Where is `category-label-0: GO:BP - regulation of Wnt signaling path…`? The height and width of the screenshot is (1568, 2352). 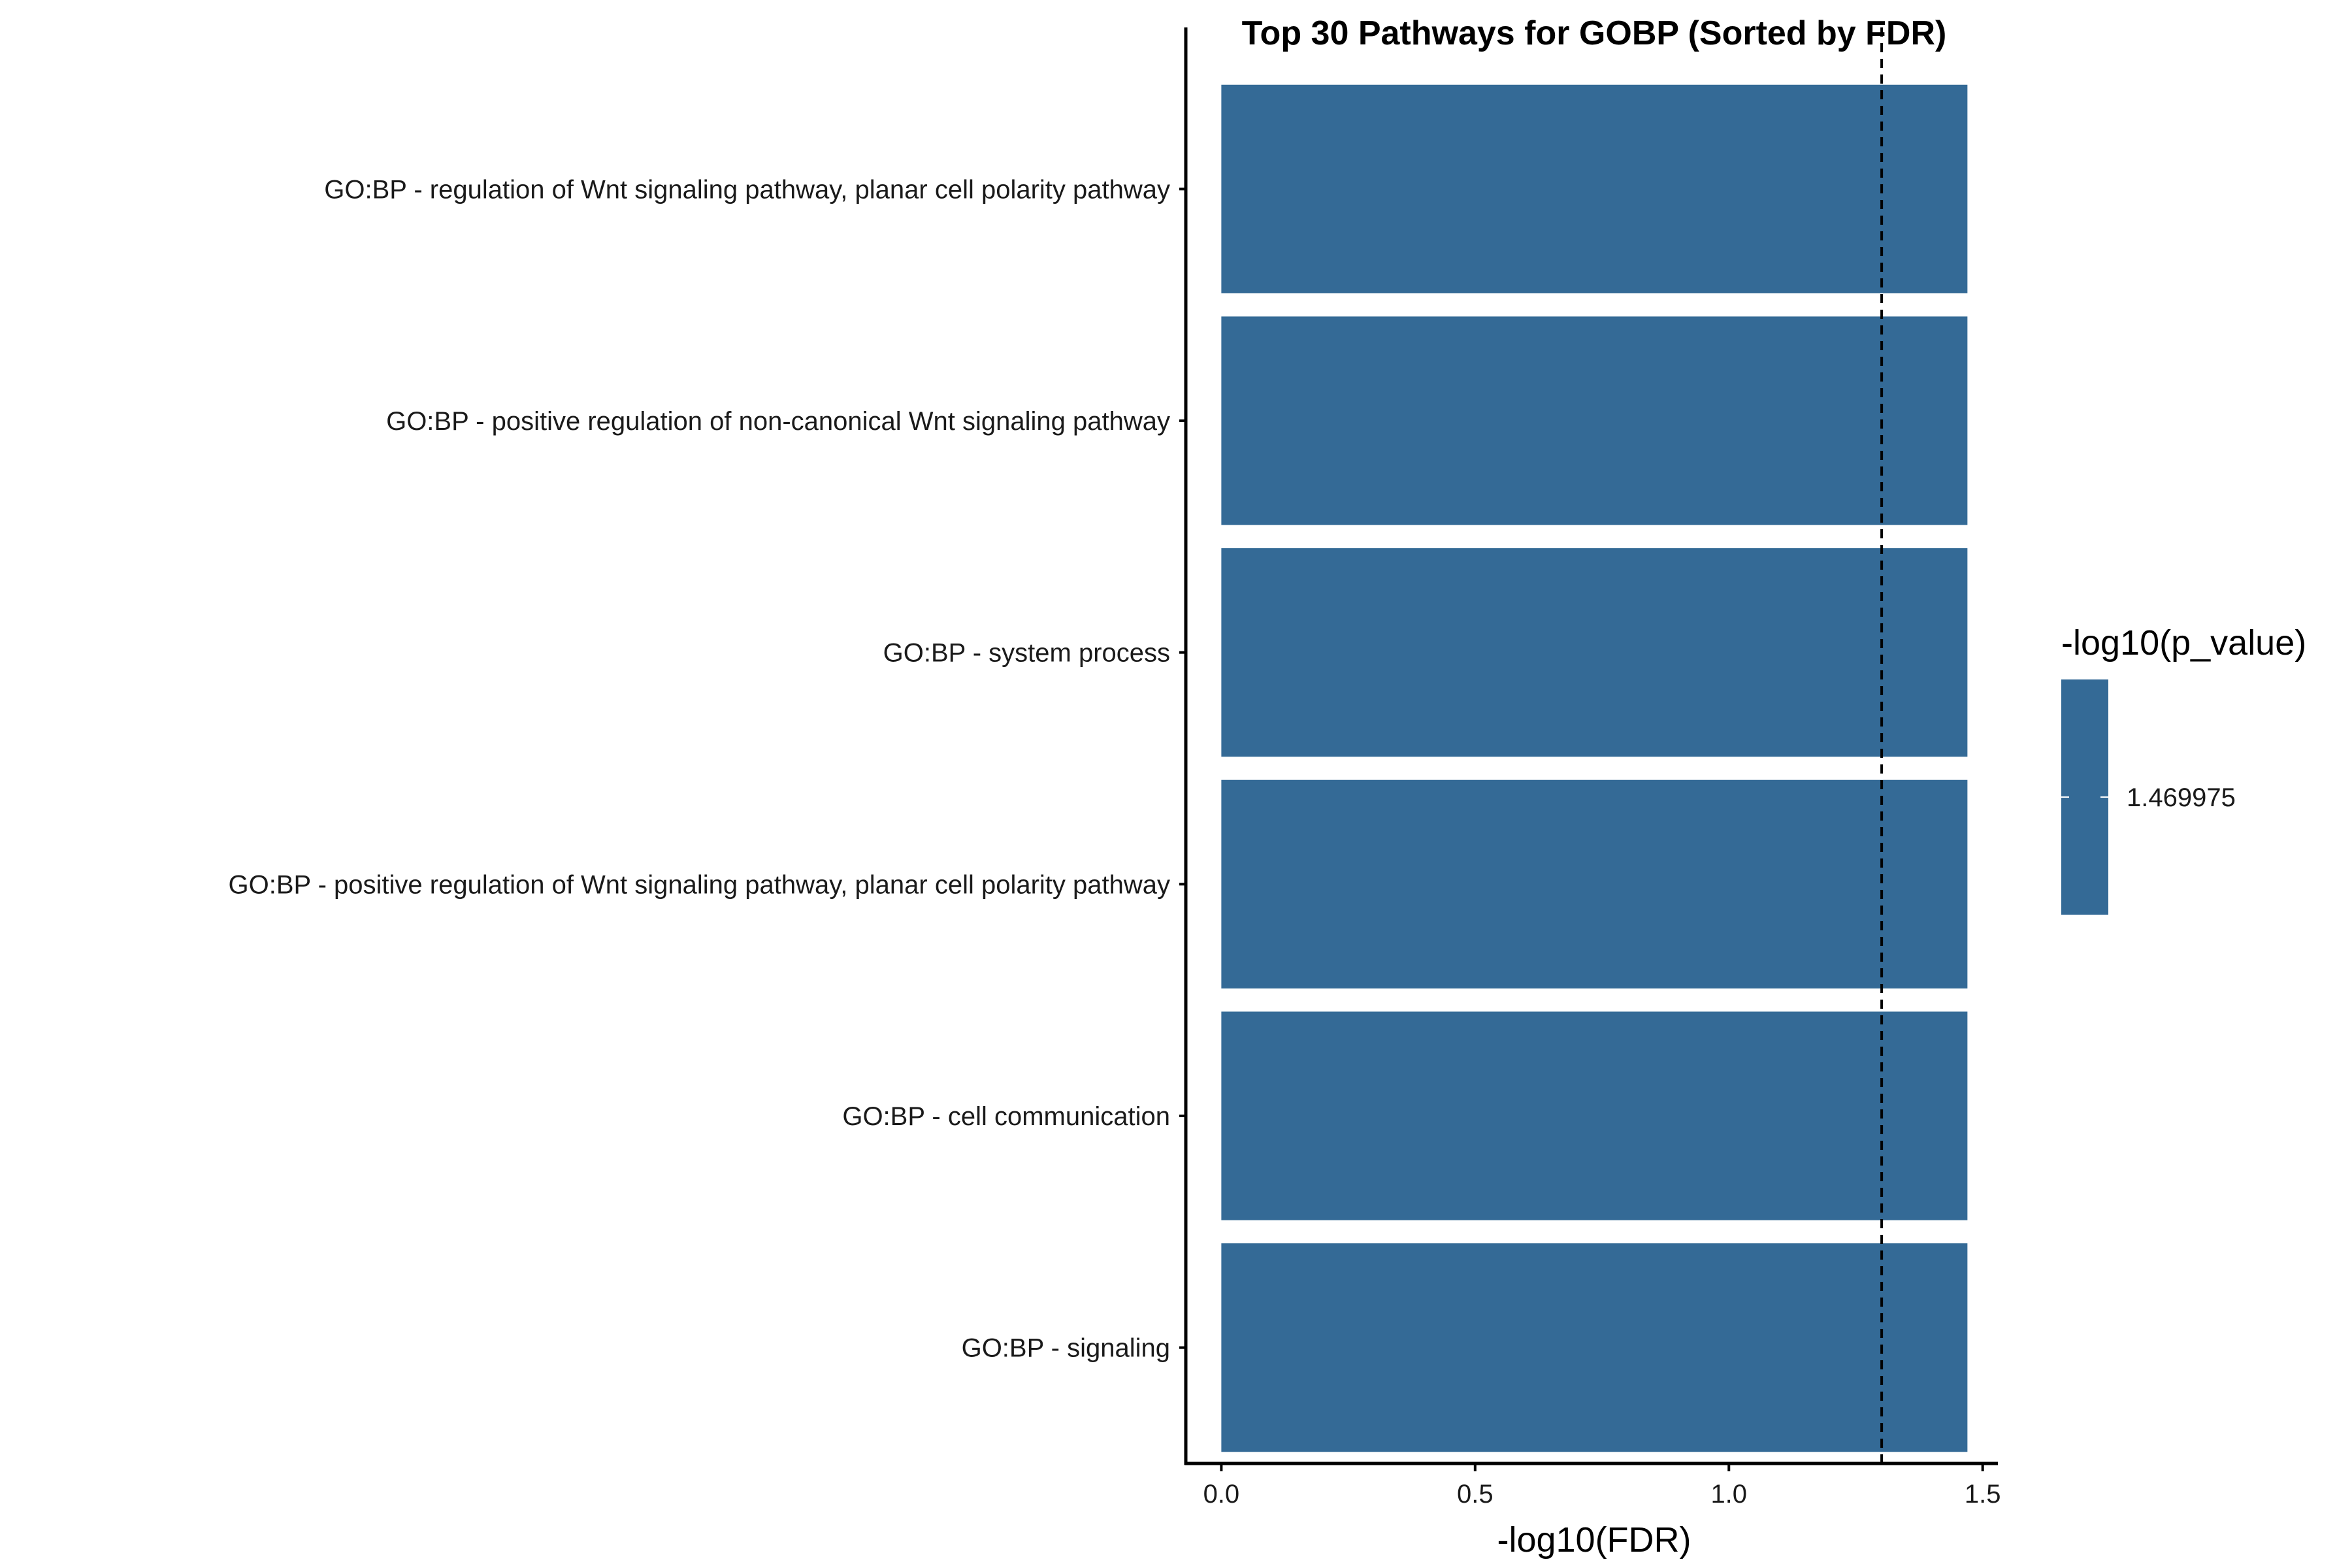
category-label-0: GO:BP - regulation of Wnt signaling path… is located at coordinates (747, 189).